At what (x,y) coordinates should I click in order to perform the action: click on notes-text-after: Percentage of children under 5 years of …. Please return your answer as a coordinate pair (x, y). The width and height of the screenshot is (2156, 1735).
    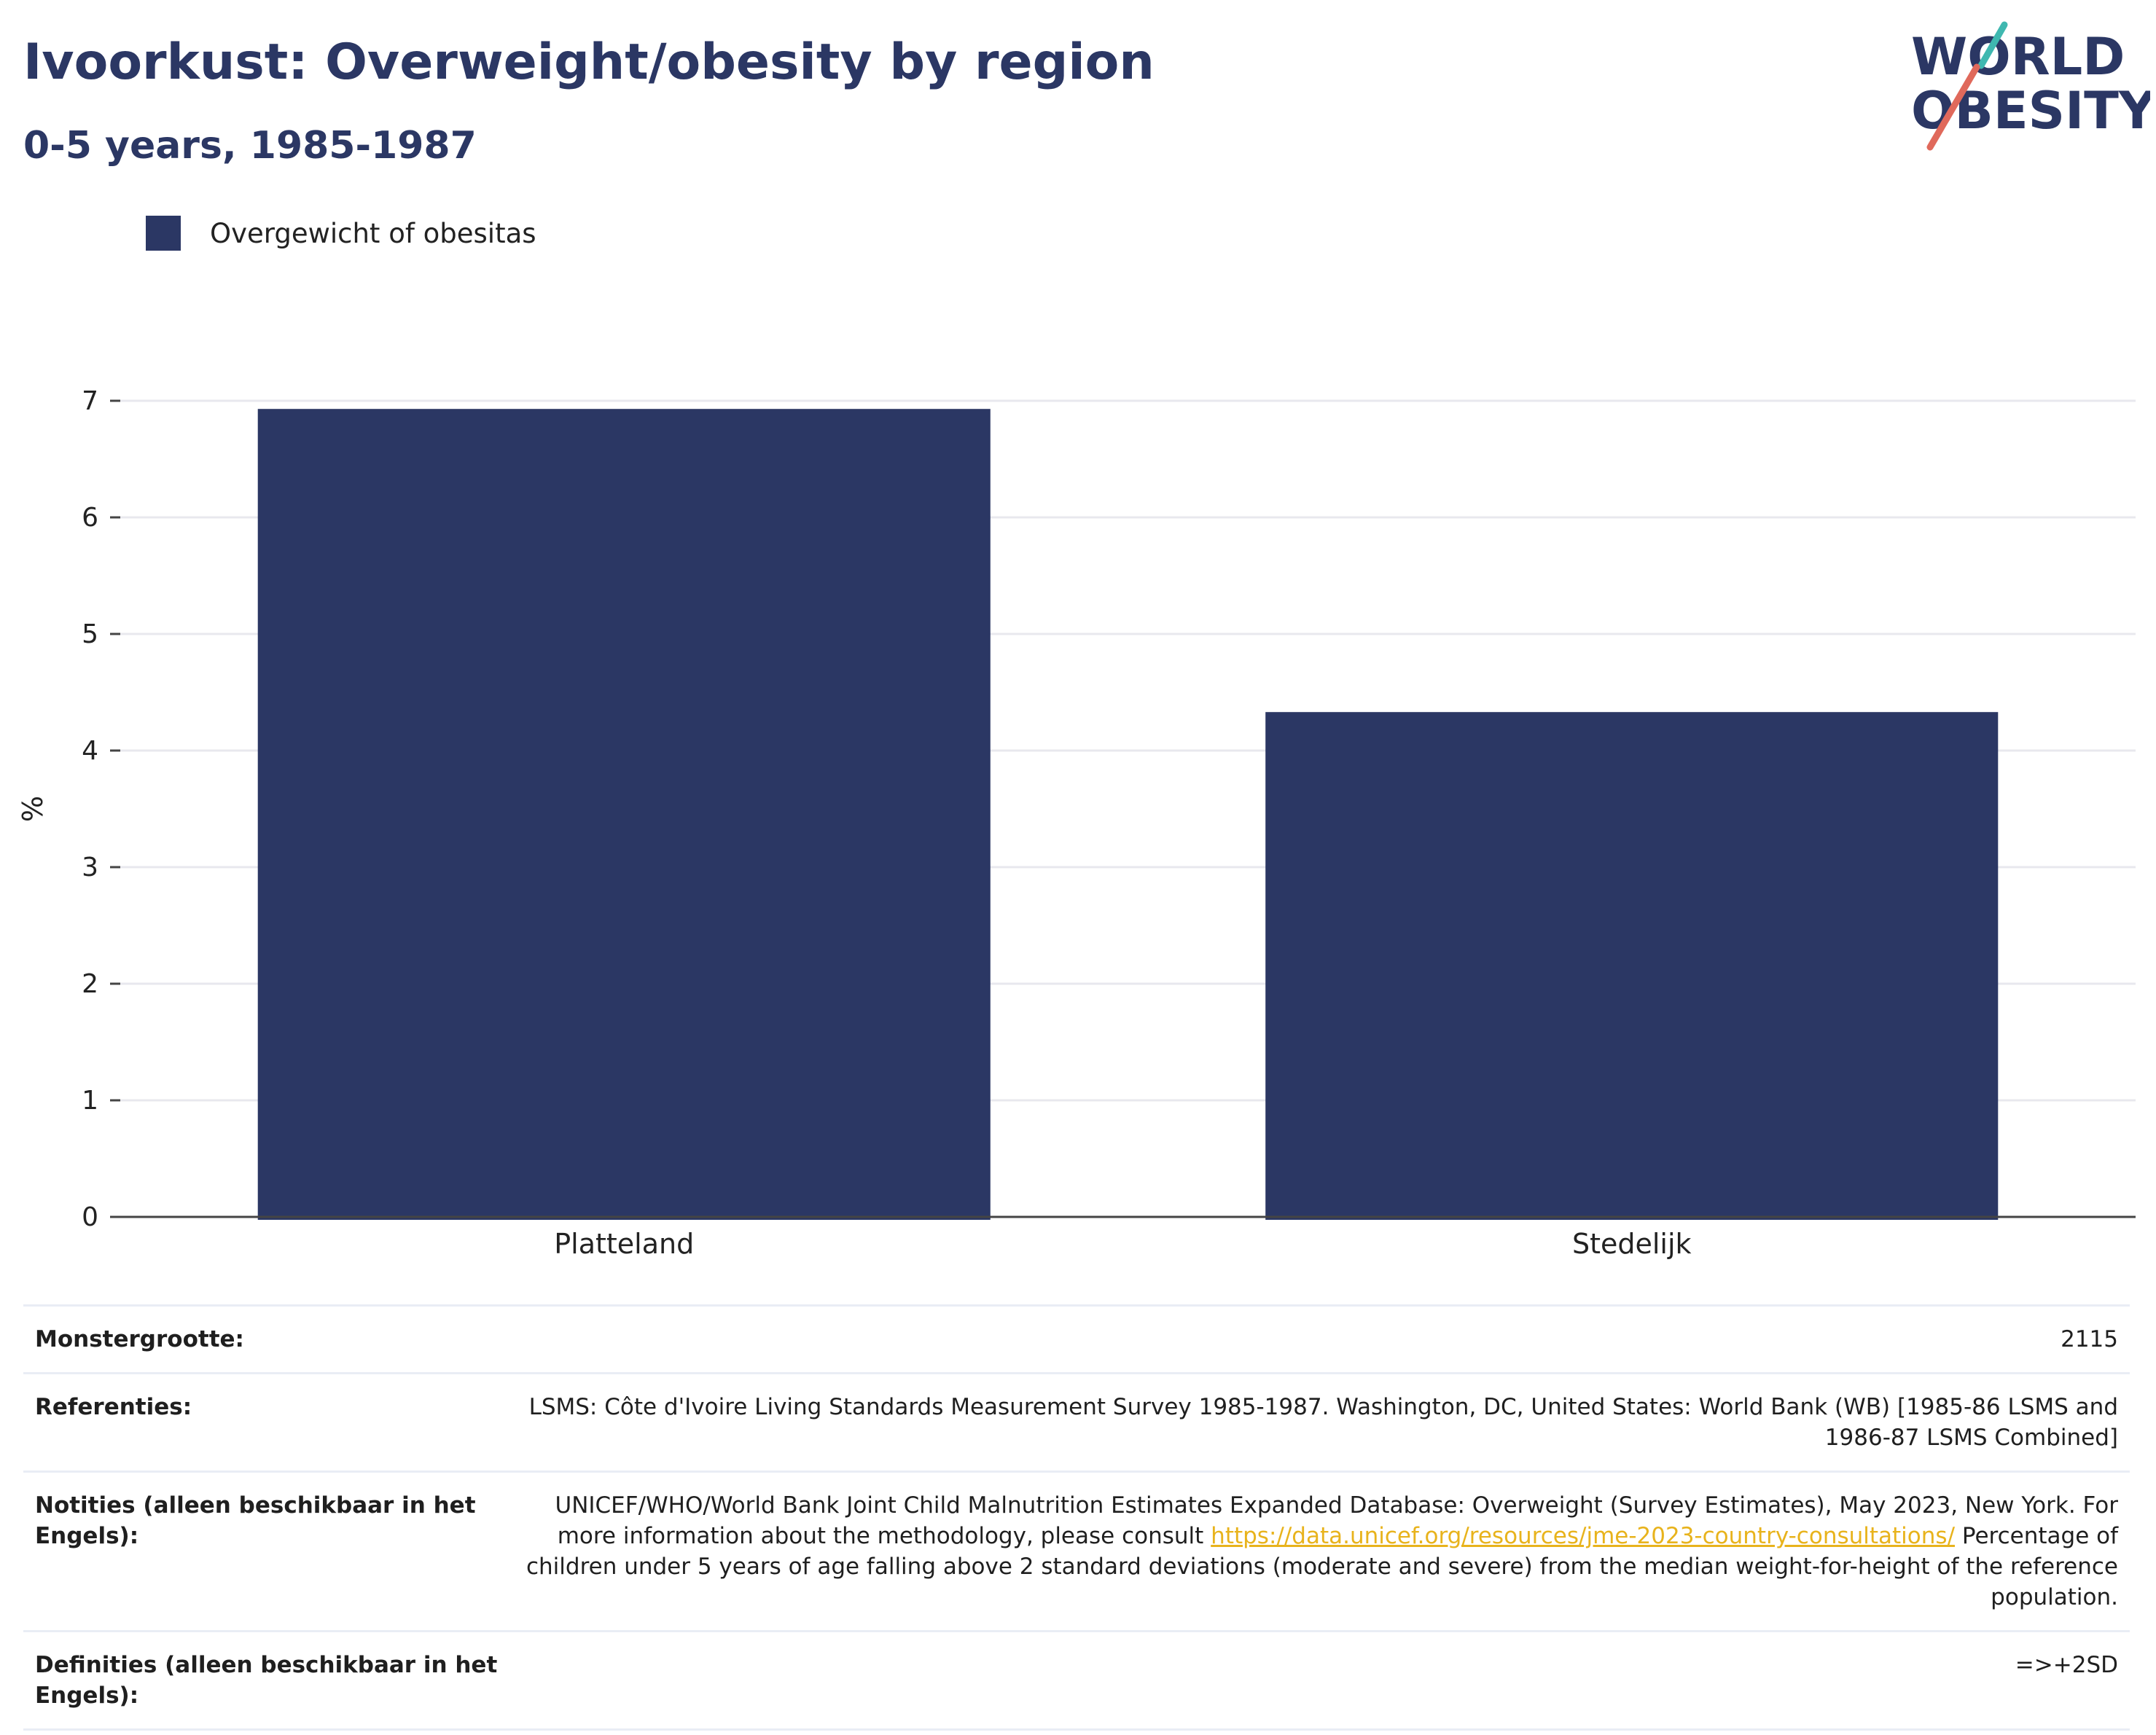
    Looking at the image, I should click on (1322, 1566).